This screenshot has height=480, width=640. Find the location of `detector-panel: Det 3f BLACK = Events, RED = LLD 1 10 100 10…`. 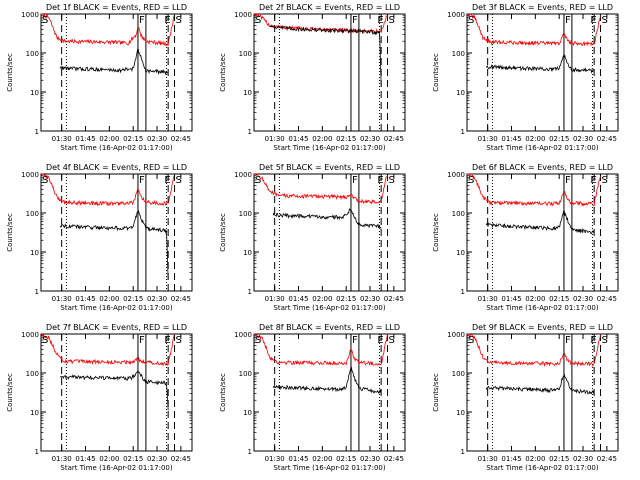

detector-panel: Det 3f BLACK = Events, RED = LLD 1 10 100 10… is located at coordinates (532, 80).